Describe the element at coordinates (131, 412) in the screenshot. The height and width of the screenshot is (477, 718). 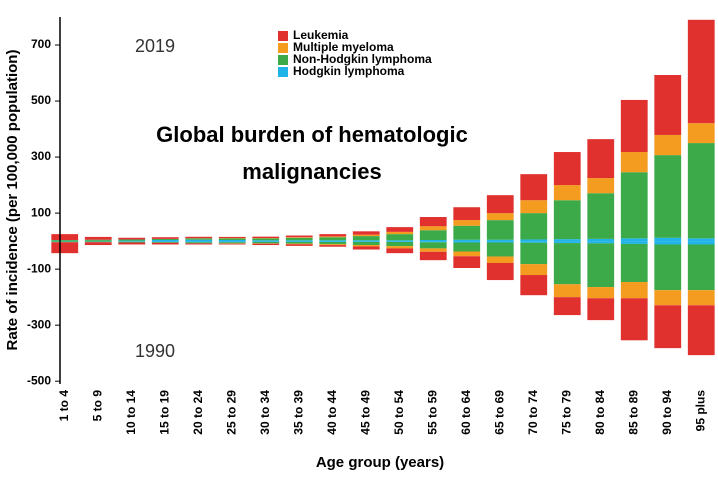
I see `x-tick-label: 10 to 14` at that location.